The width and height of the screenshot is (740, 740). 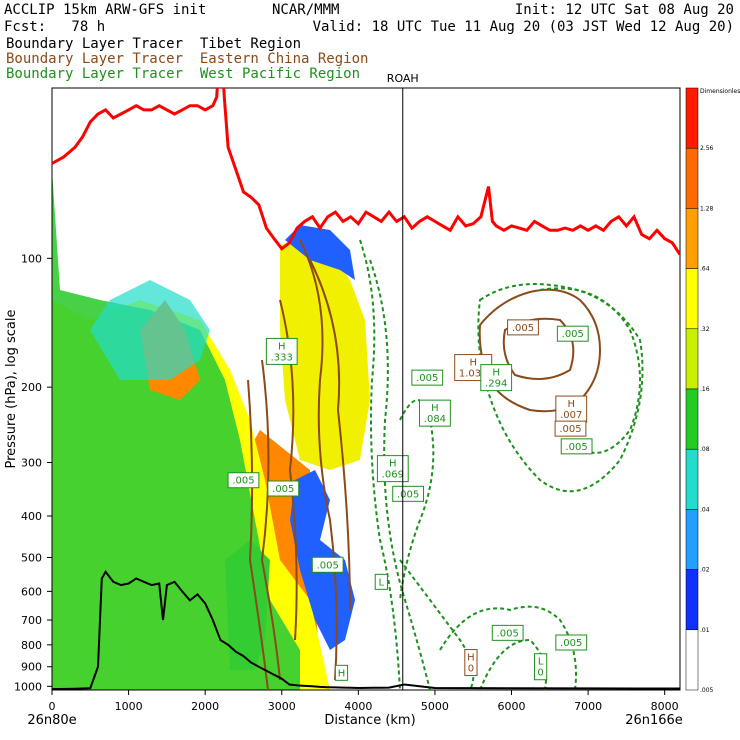 What do you see at coordinates (471, 669) in the screenshot?
I see `contour-label-text: 0` at bounding box center [471, 669].